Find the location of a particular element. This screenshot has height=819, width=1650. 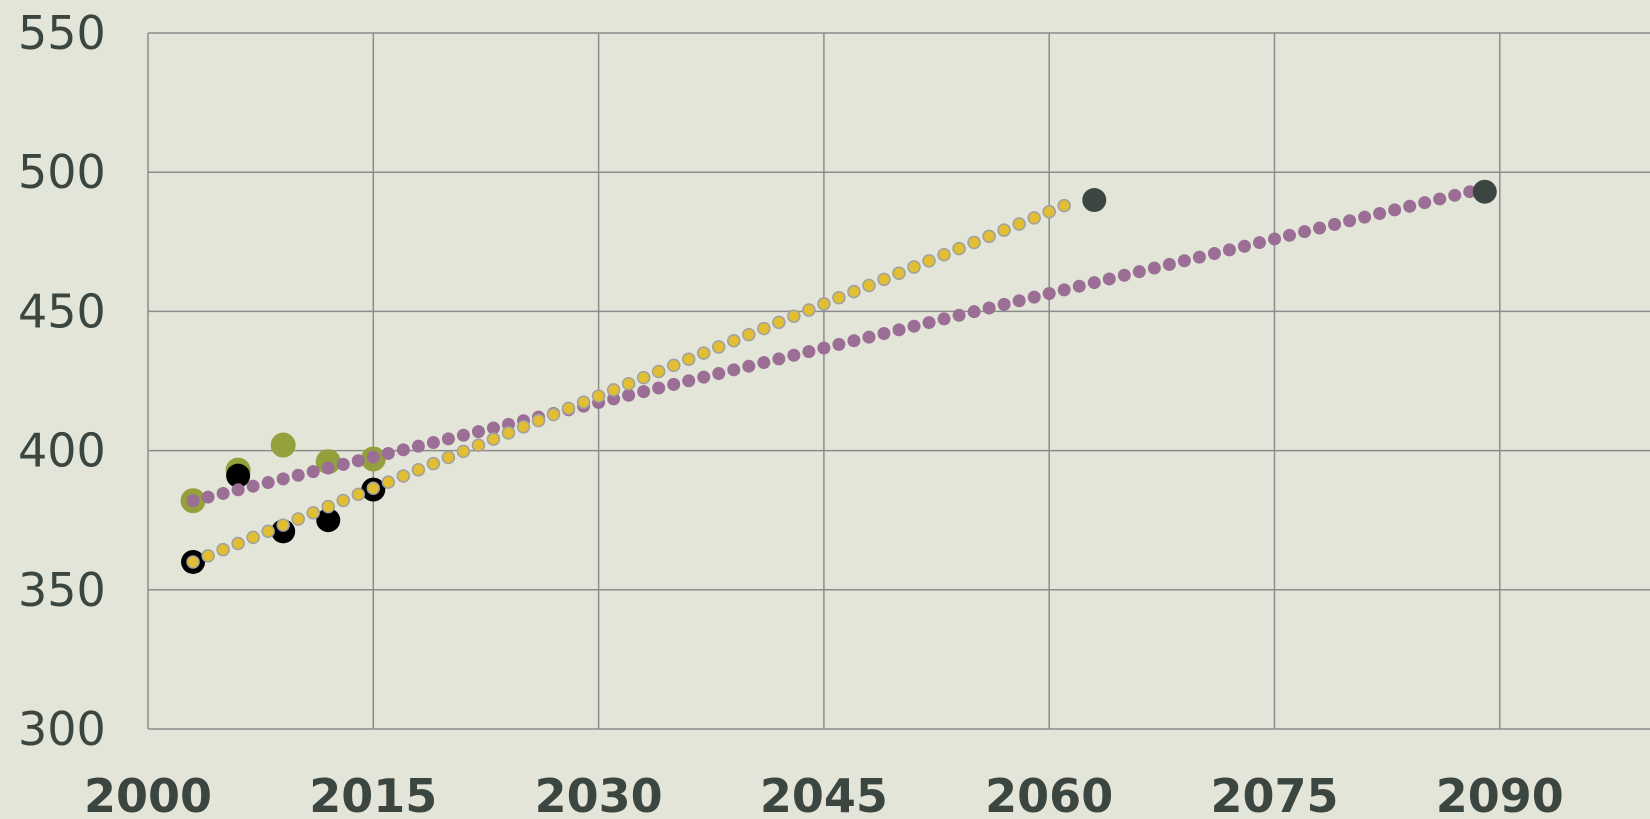

y-tick-label: 500 is located at coordinates (62, 172).